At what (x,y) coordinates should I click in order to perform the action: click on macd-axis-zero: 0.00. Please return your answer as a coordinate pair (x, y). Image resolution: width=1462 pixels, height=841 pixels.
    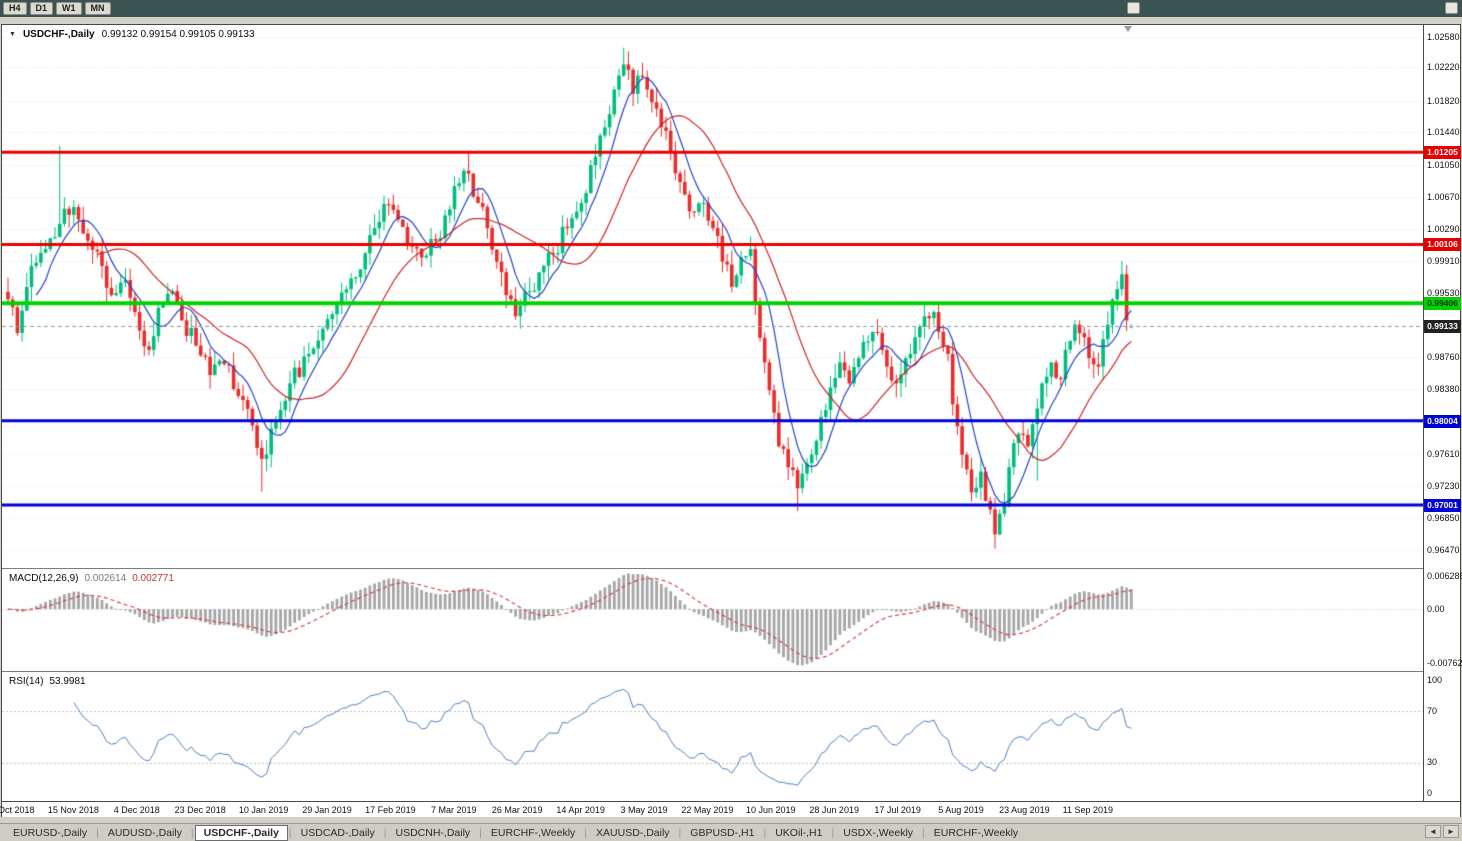
    Looking at the image, I should click on (1436, 609).